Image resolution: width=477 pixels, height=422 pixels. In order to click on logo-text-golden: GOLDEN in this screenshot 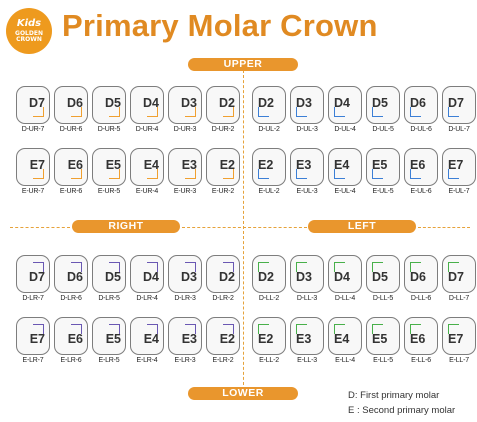, I will do `click(29, 33)`.